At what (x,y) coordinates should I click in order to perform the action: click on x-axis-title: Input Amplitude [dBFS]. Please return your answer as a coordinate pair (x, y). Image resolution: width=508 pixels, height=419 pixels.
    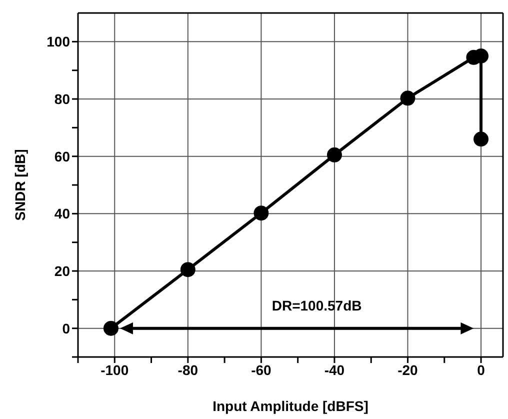
    Looking at the image, I should click on (290, 406).